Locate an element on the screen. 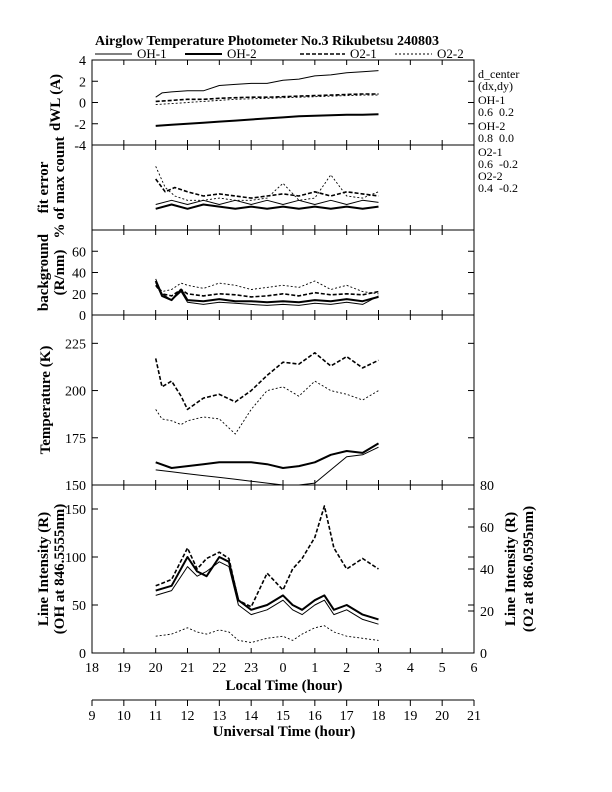  o21-offset-label: O2-1 is located at coordinates (490, 152).